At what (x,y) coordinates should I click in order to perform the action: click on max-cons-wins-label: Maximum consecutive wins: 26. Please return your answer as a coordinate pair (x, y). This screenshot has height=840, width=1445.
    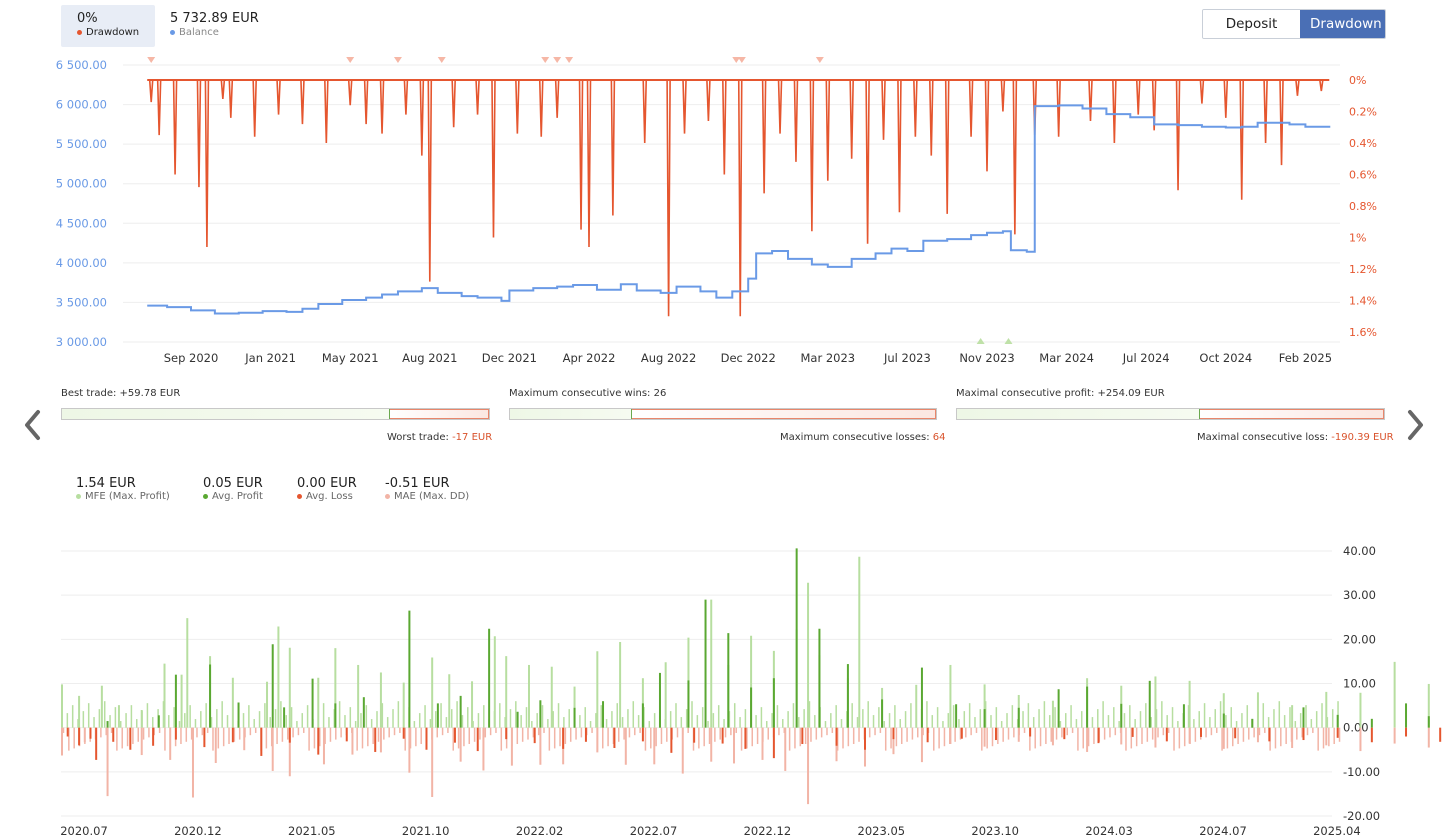
    Looking at the image, I should click on (587, 393).